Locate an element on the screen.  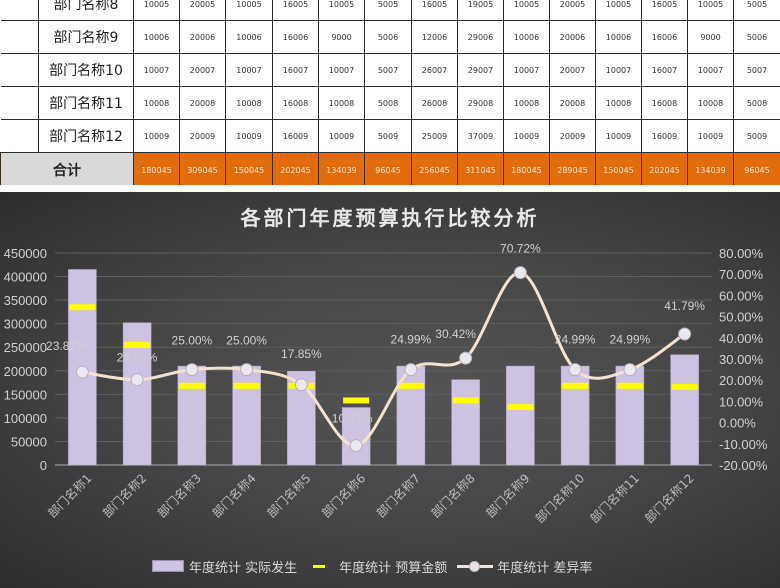
value-cell: 9000 is located at coordinates (710, 37).